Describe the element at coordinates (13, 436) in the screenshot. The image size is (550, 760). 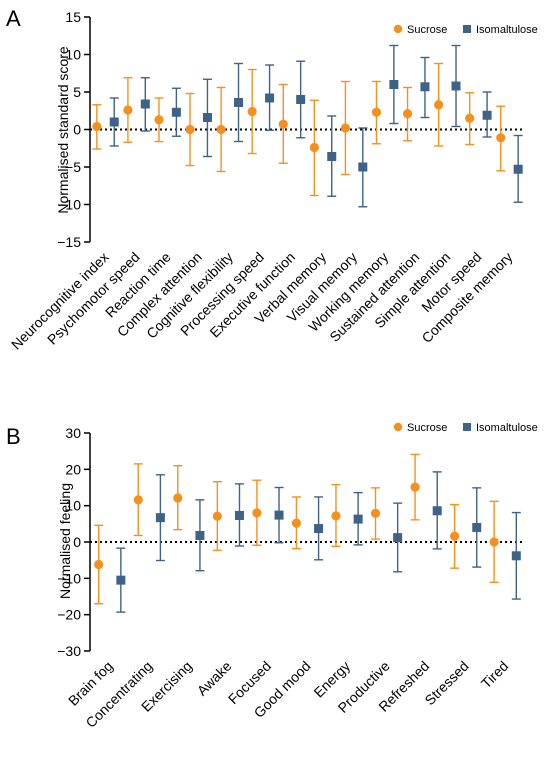
I see `panel-b-letter: B` at that location.